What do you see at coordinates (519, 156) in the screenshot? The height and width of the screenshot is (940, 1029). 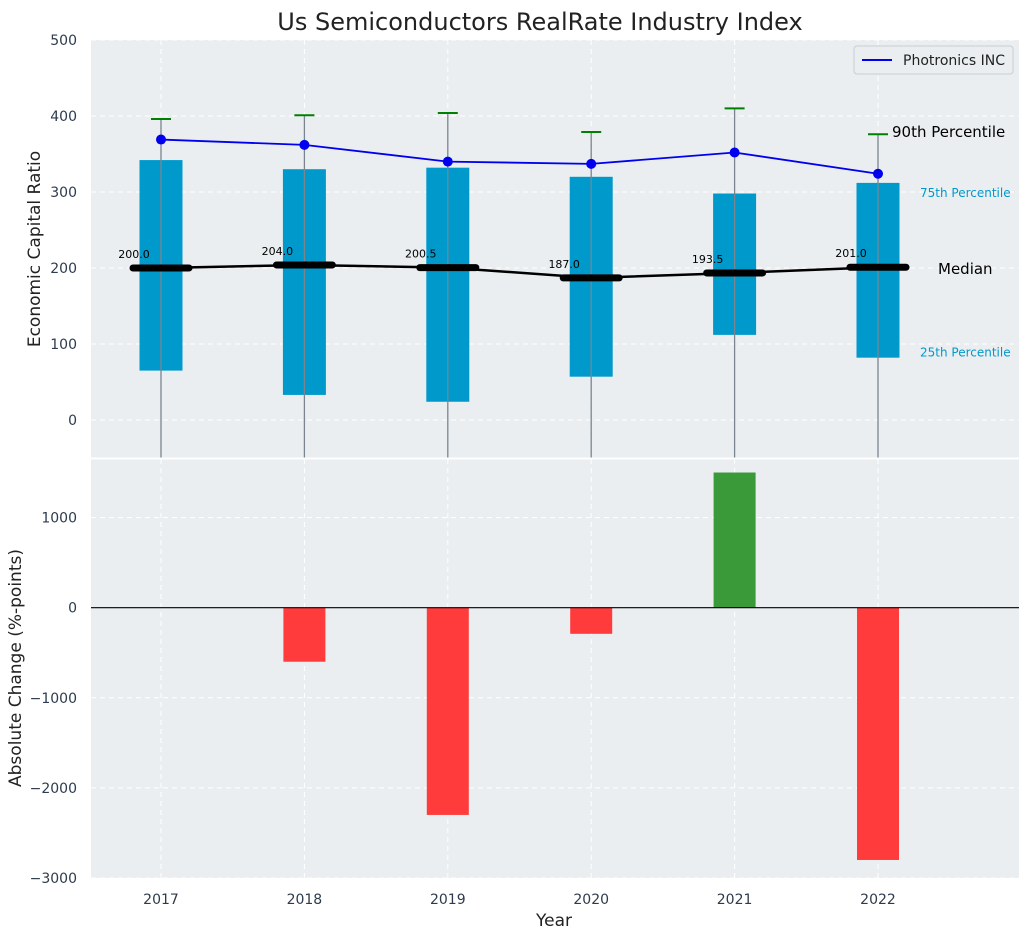 I see `series-line-photronics` at bounding box center [519, 156].